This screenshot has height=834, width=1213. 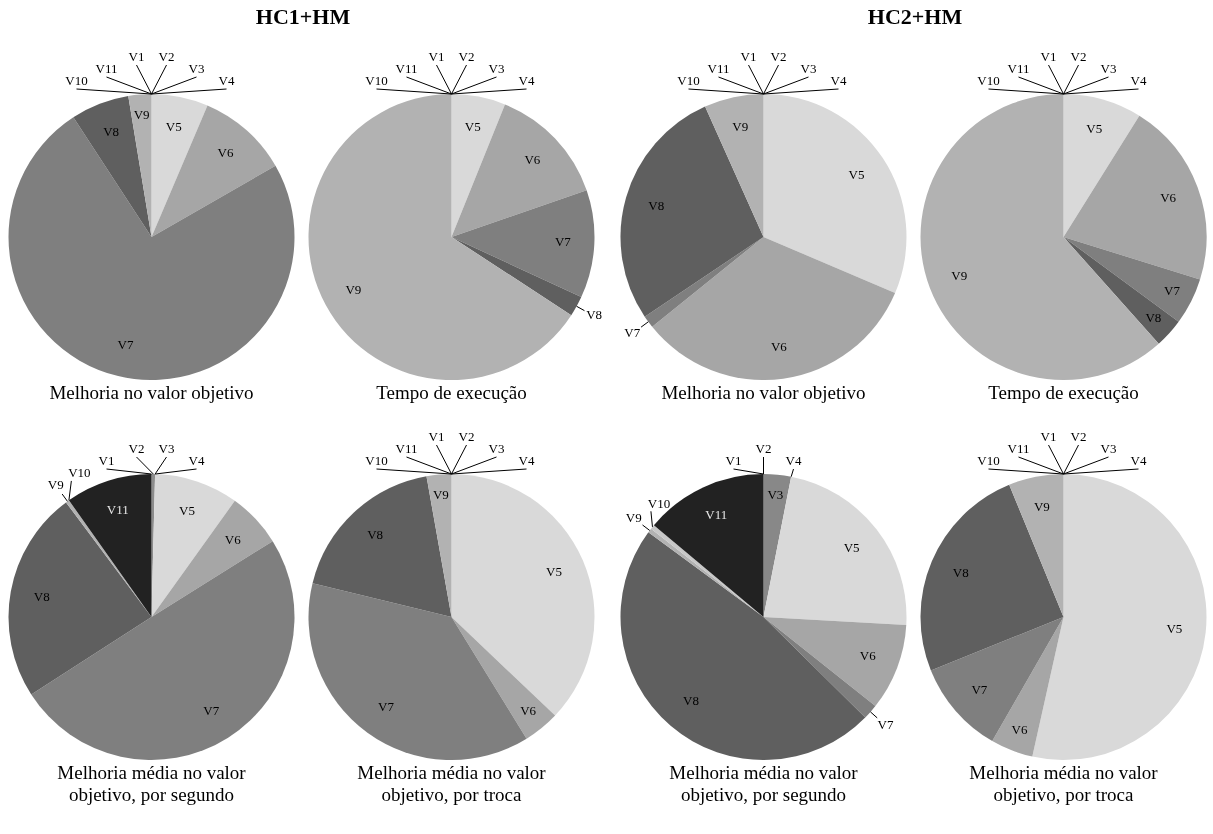 I want to click on slice-label: V10, so click(x=659, y=503).